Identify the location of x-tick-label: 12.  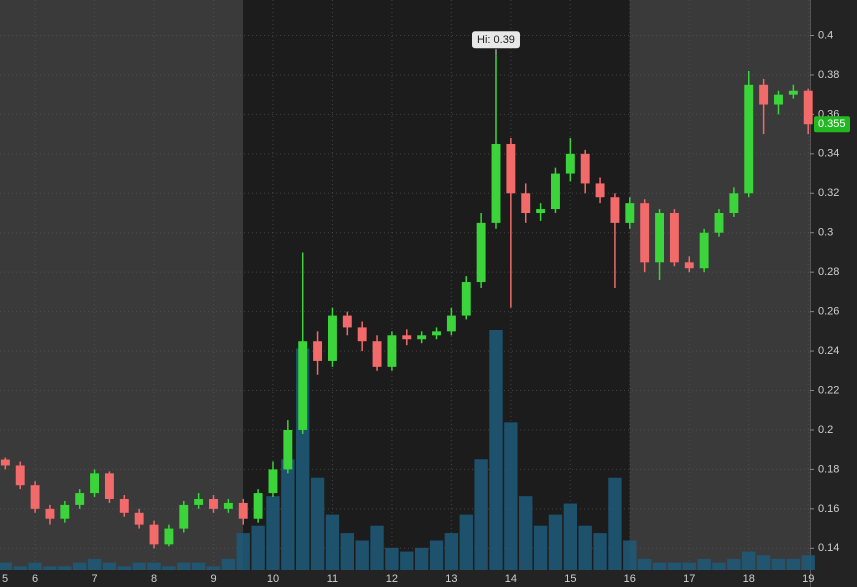
(392, 579).